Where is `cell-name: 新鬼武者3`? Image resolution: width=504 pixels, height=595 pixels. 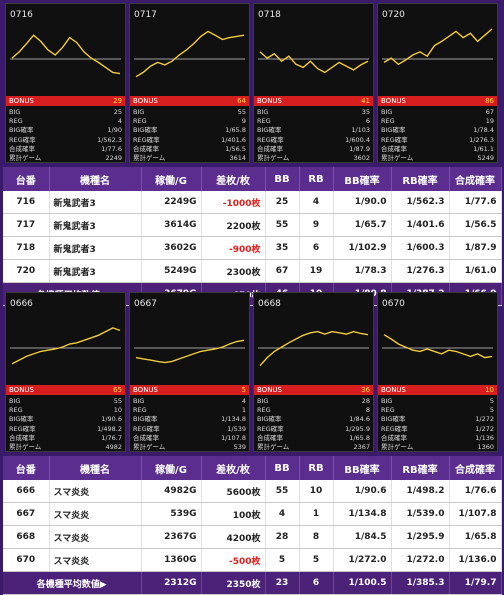
cell-name: 新鬼武者3 is located at coordinates (95, 271).